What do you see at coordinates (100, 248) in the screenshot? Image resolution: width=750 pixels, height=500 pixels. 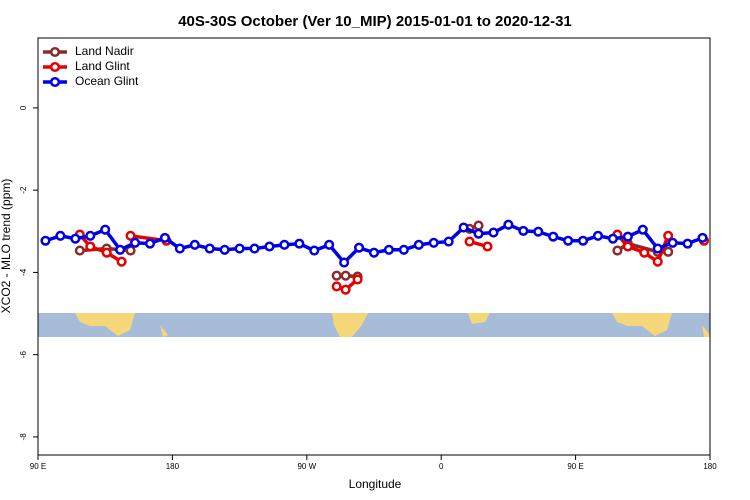 I see `series-line` at bounding box center [100, 248].